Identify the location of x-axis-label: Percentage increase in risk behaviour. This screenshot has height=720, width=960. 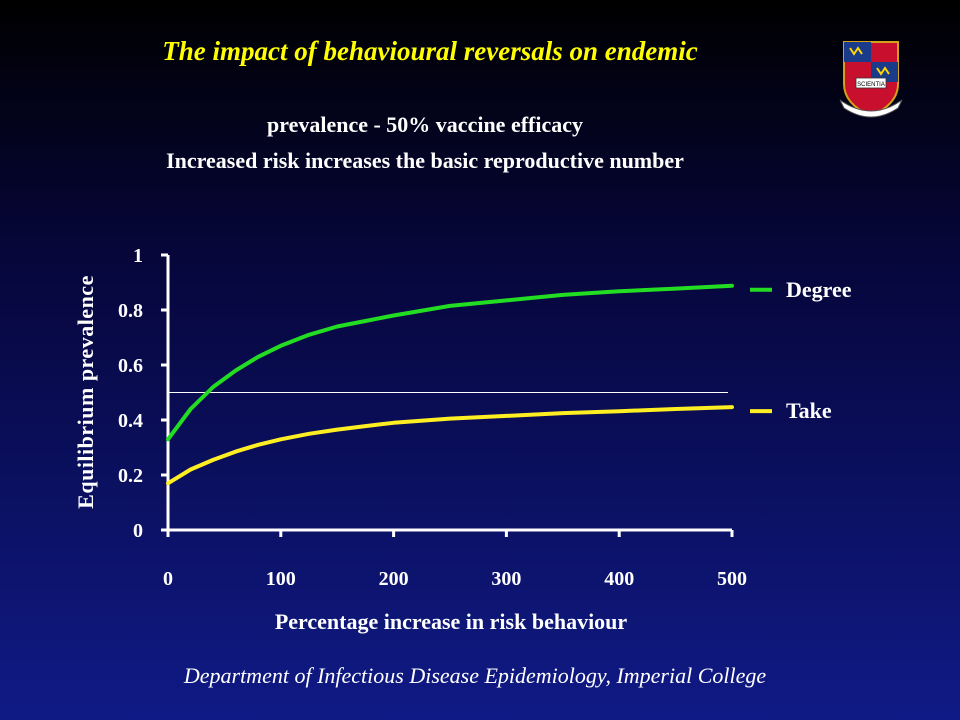
(451, 621).